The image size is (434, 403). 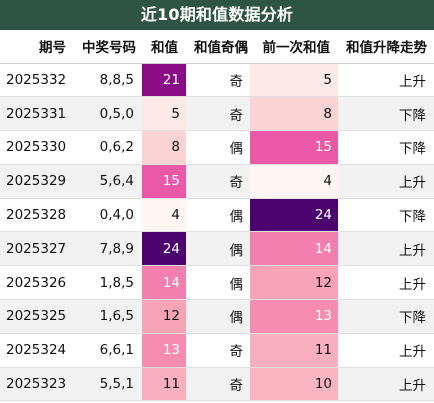 What do you see at coordinates (37, 181) in the screenshot?
I see `issue-cell: 2025329` at bounding box center [37, 181].